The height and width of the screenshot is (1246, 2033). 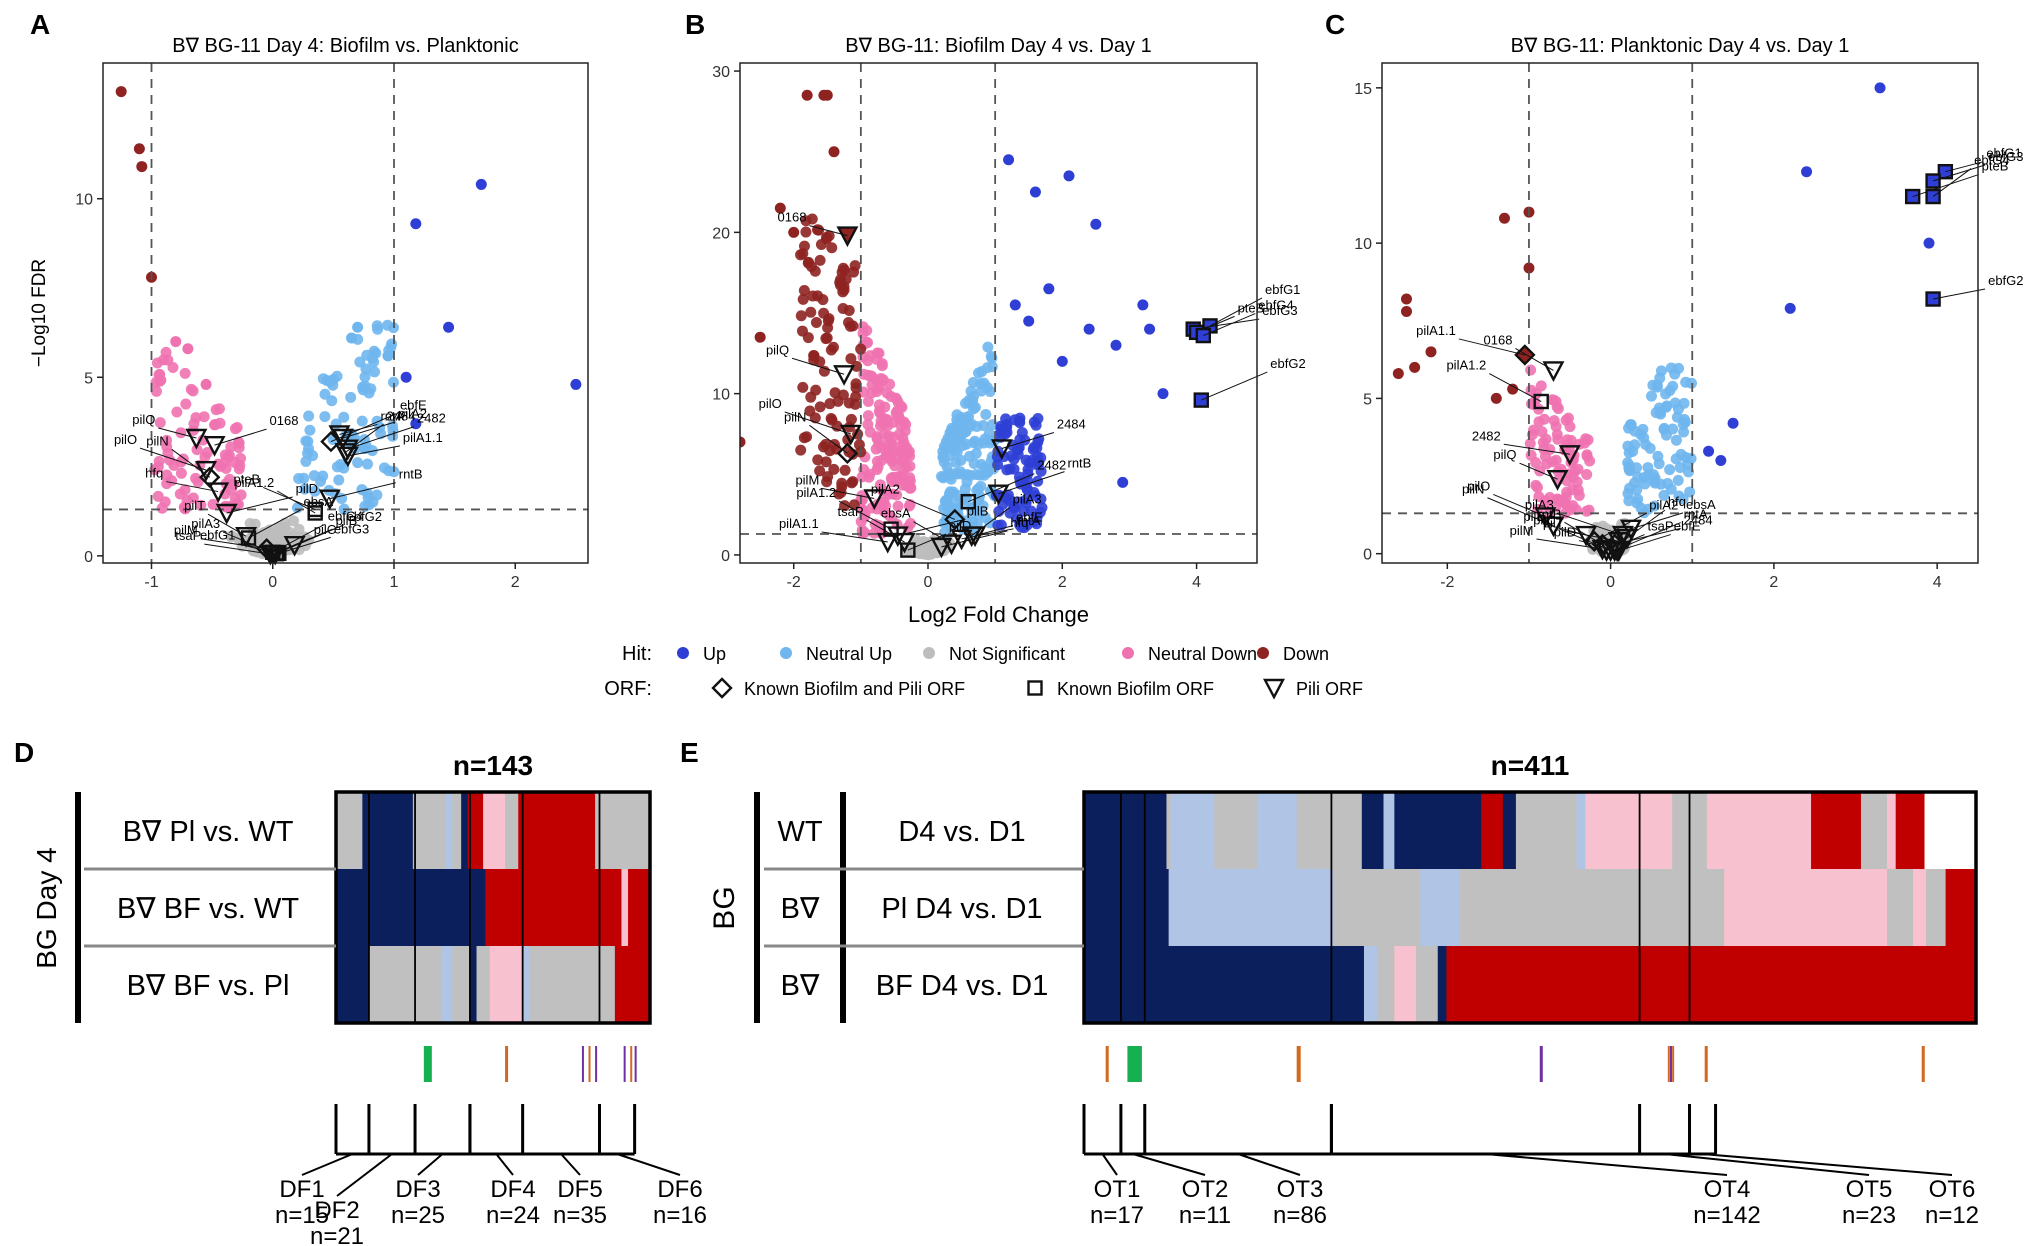 I want to click on marker-label-pteB: pteB, so click(x=246, y=478).